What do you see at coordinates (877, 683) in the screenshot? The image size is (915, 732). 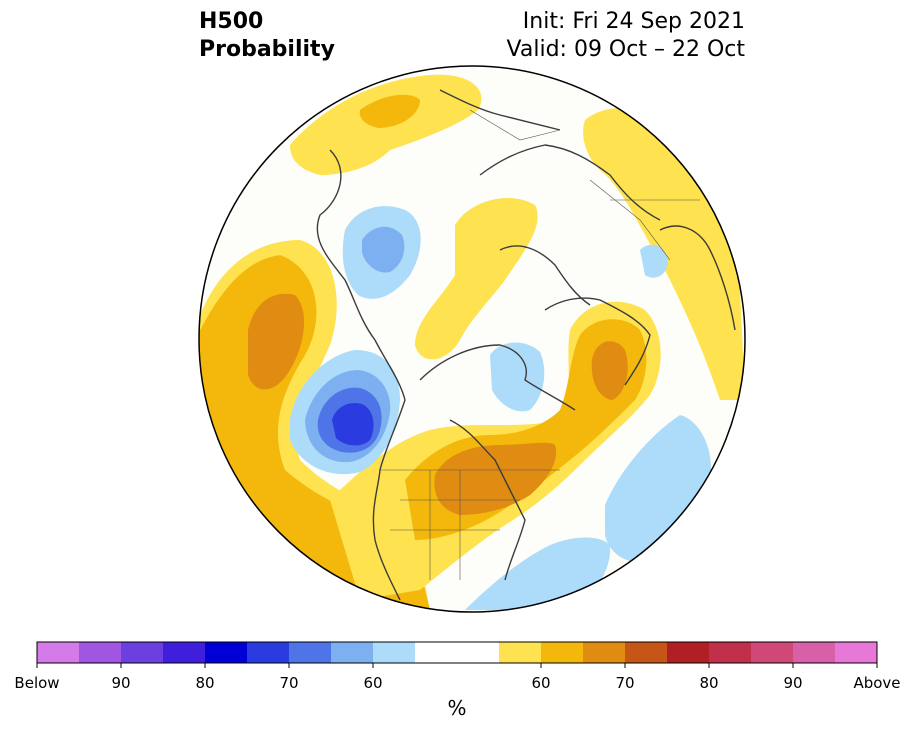 I see `colorbar-tick-label: Above` at bounding box center [877, 683].